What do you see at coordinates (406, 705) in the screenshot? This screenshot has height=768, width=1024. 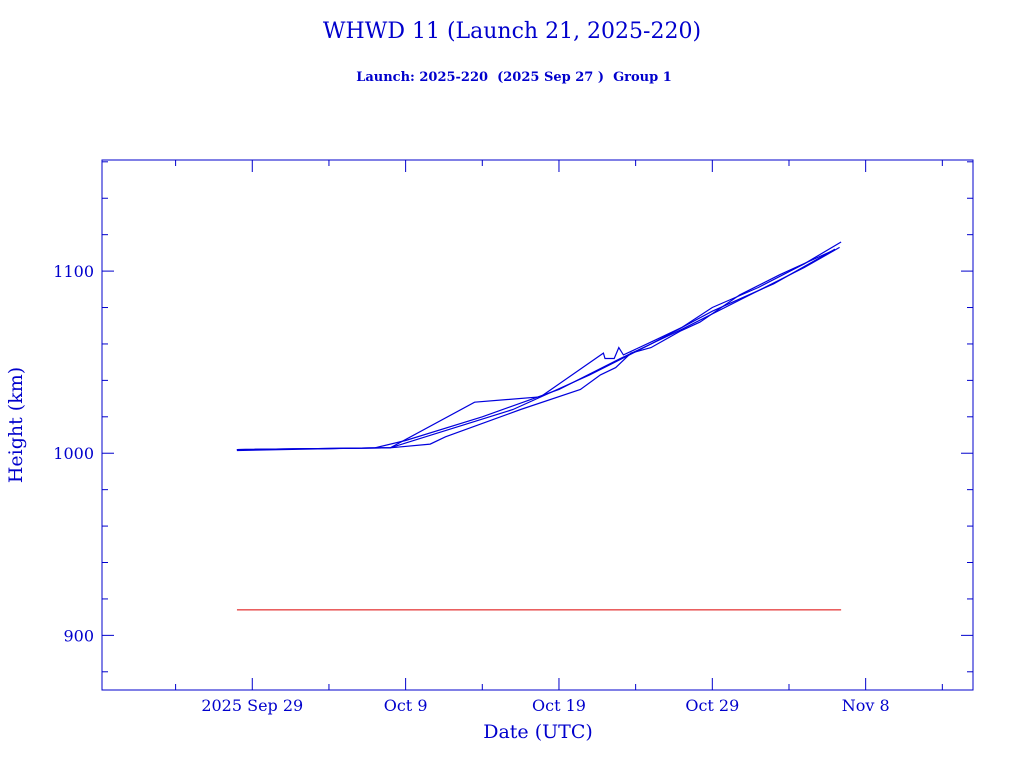 I see `x-tick-label: Oct 9` at bounding box center [406, 705].